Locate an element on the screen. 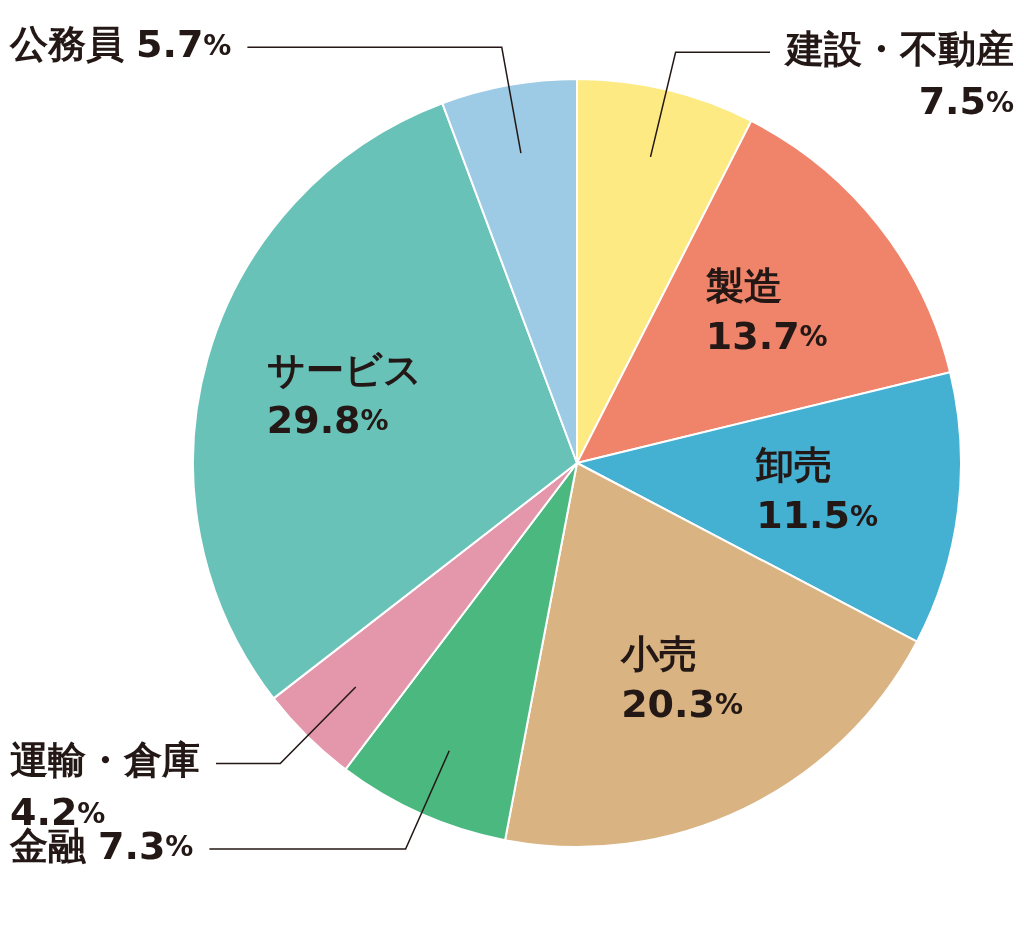 Image resolution: width=1024 pixels, height=943 pixels. slice-label: 公務員 is located at coordinates (66, 44).